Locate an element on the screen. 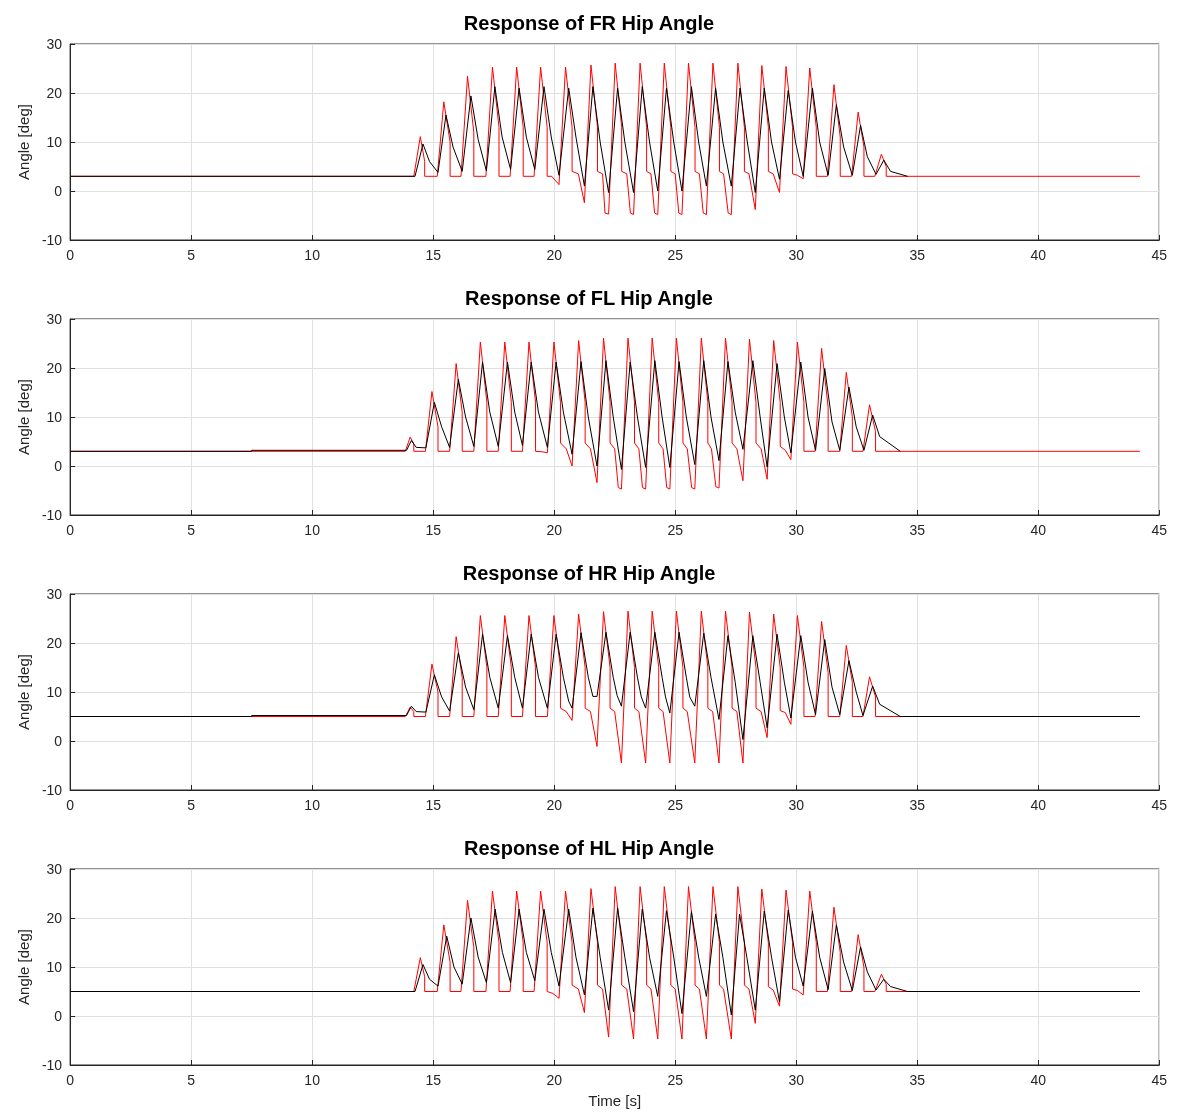  x-axis-title: Time [s] is located at coordinates (615, 1100).